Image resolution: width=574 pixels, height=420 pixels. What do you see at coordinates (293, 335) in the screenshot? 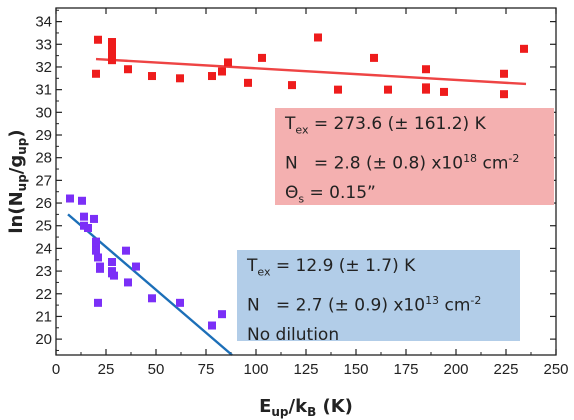
I see `annotation-dilution-line: No dilution` at bounding box center [293, 335].